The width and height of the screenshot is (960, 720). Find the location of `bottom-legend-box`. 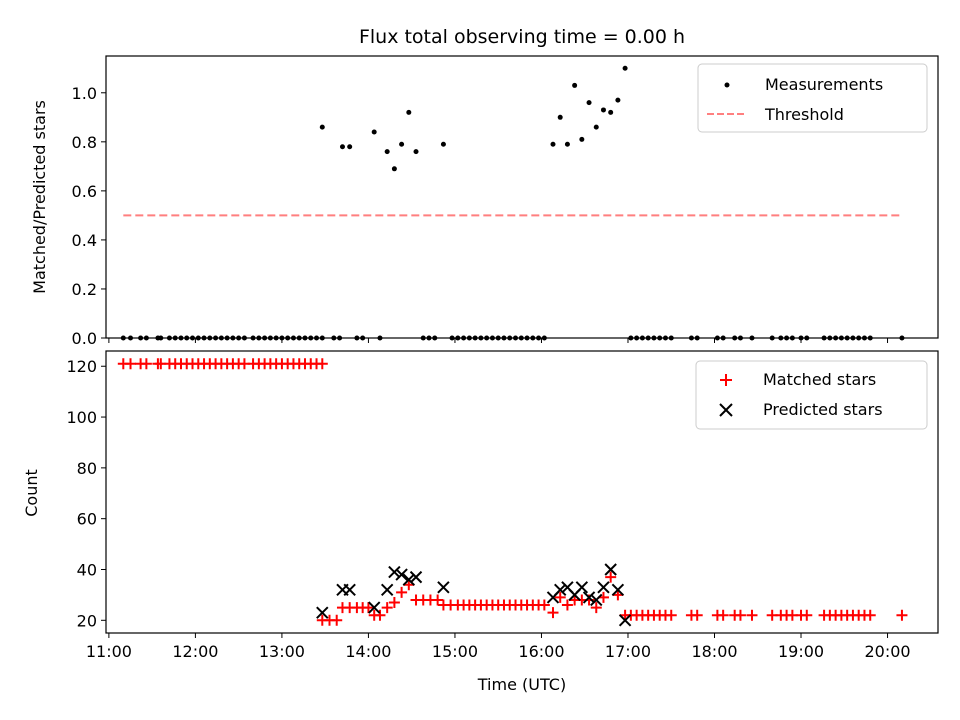

bottom-legend-box is located at coordinates (811, 395).